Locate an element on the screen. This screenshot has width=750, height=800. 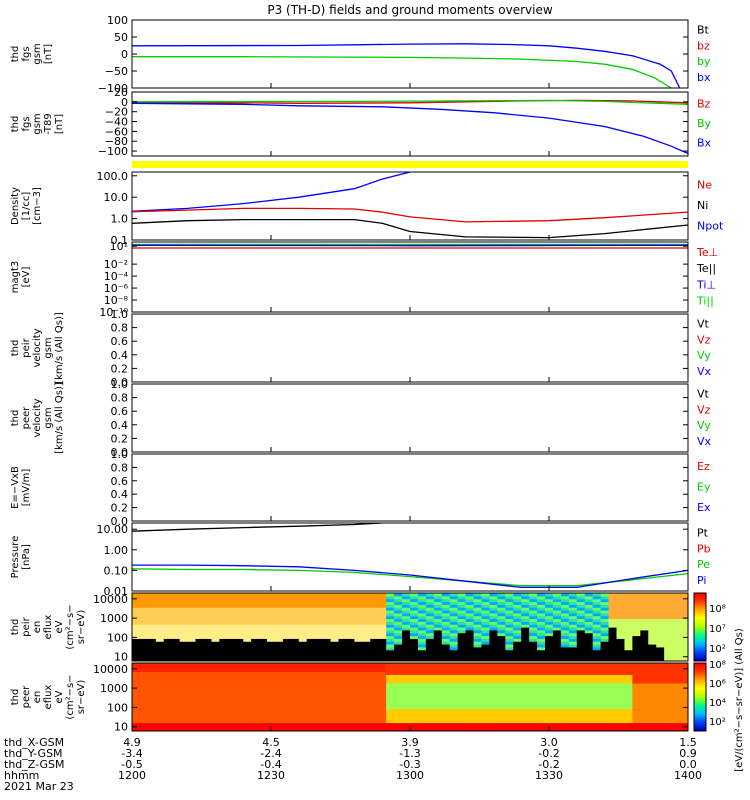
ephemeris-value: 3.9 is located at coordinates (410, 742).